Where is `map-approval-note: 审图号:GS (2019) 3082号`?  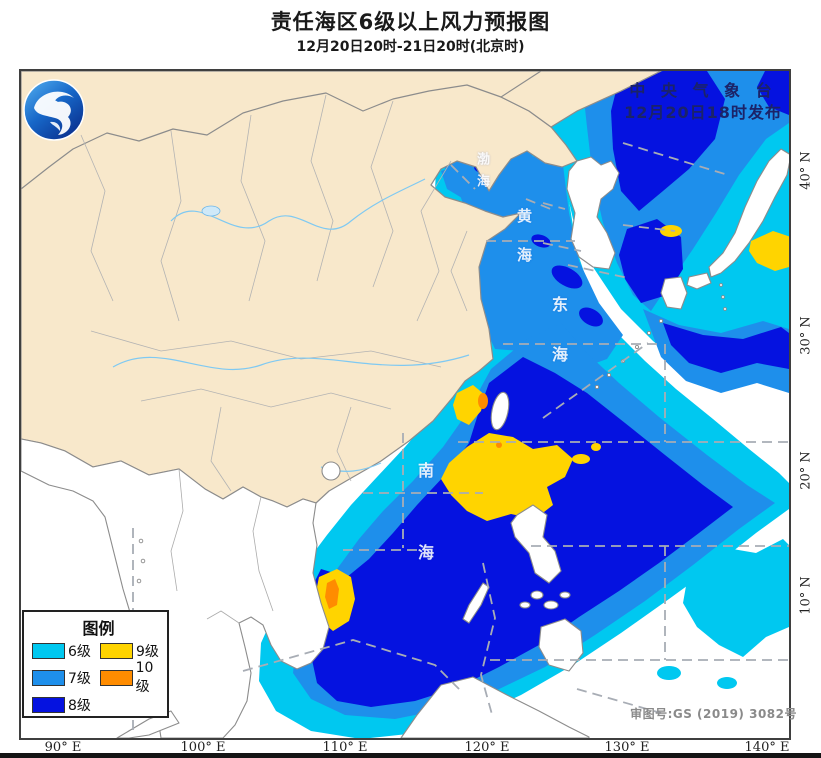
map-approval-note: 审图号:GS (2019) 3082号 is located at coordinates (713, 714).